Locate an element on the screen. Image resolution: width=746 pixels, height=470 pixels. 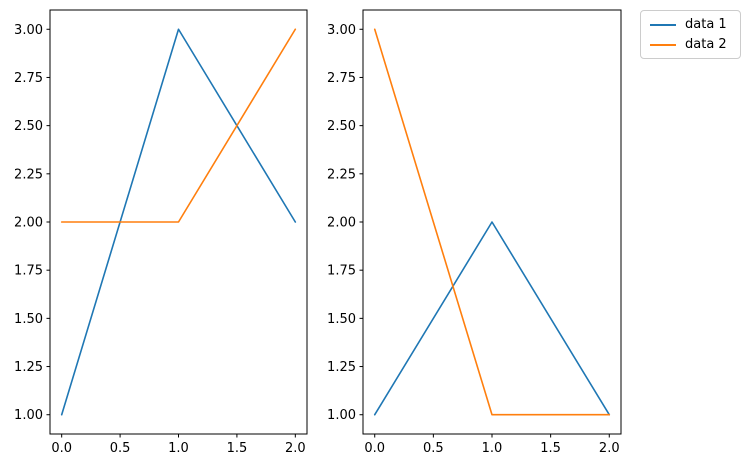
legend-item-data-2: data 2 is located at coordinates (690, 44).